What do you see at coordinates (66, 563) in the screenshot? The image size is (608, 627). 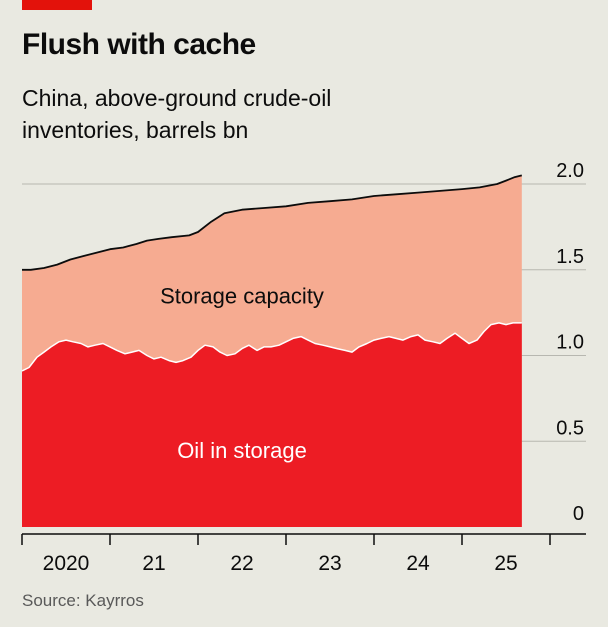 I see `x-tick-label: 2020` at bounding box center [66, 563].